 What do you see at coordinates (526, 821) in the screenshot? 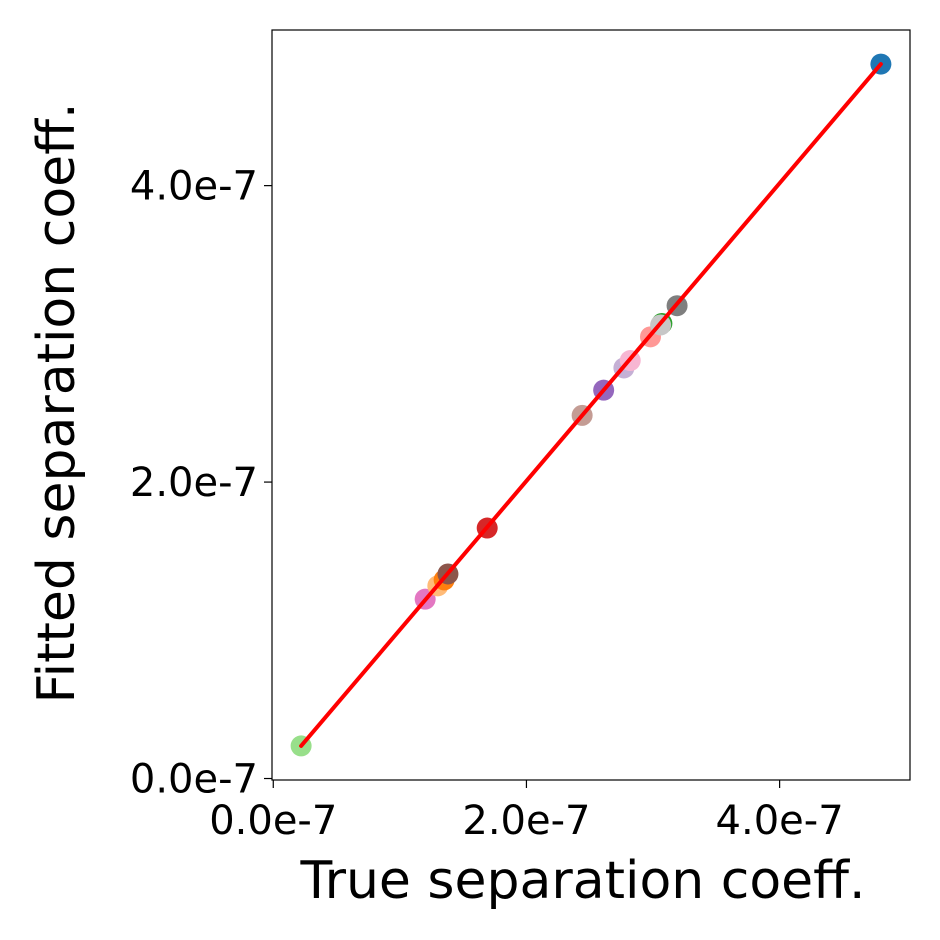
I see `x-tick-label: 2.0e-7` at bounding box center [526, 821].